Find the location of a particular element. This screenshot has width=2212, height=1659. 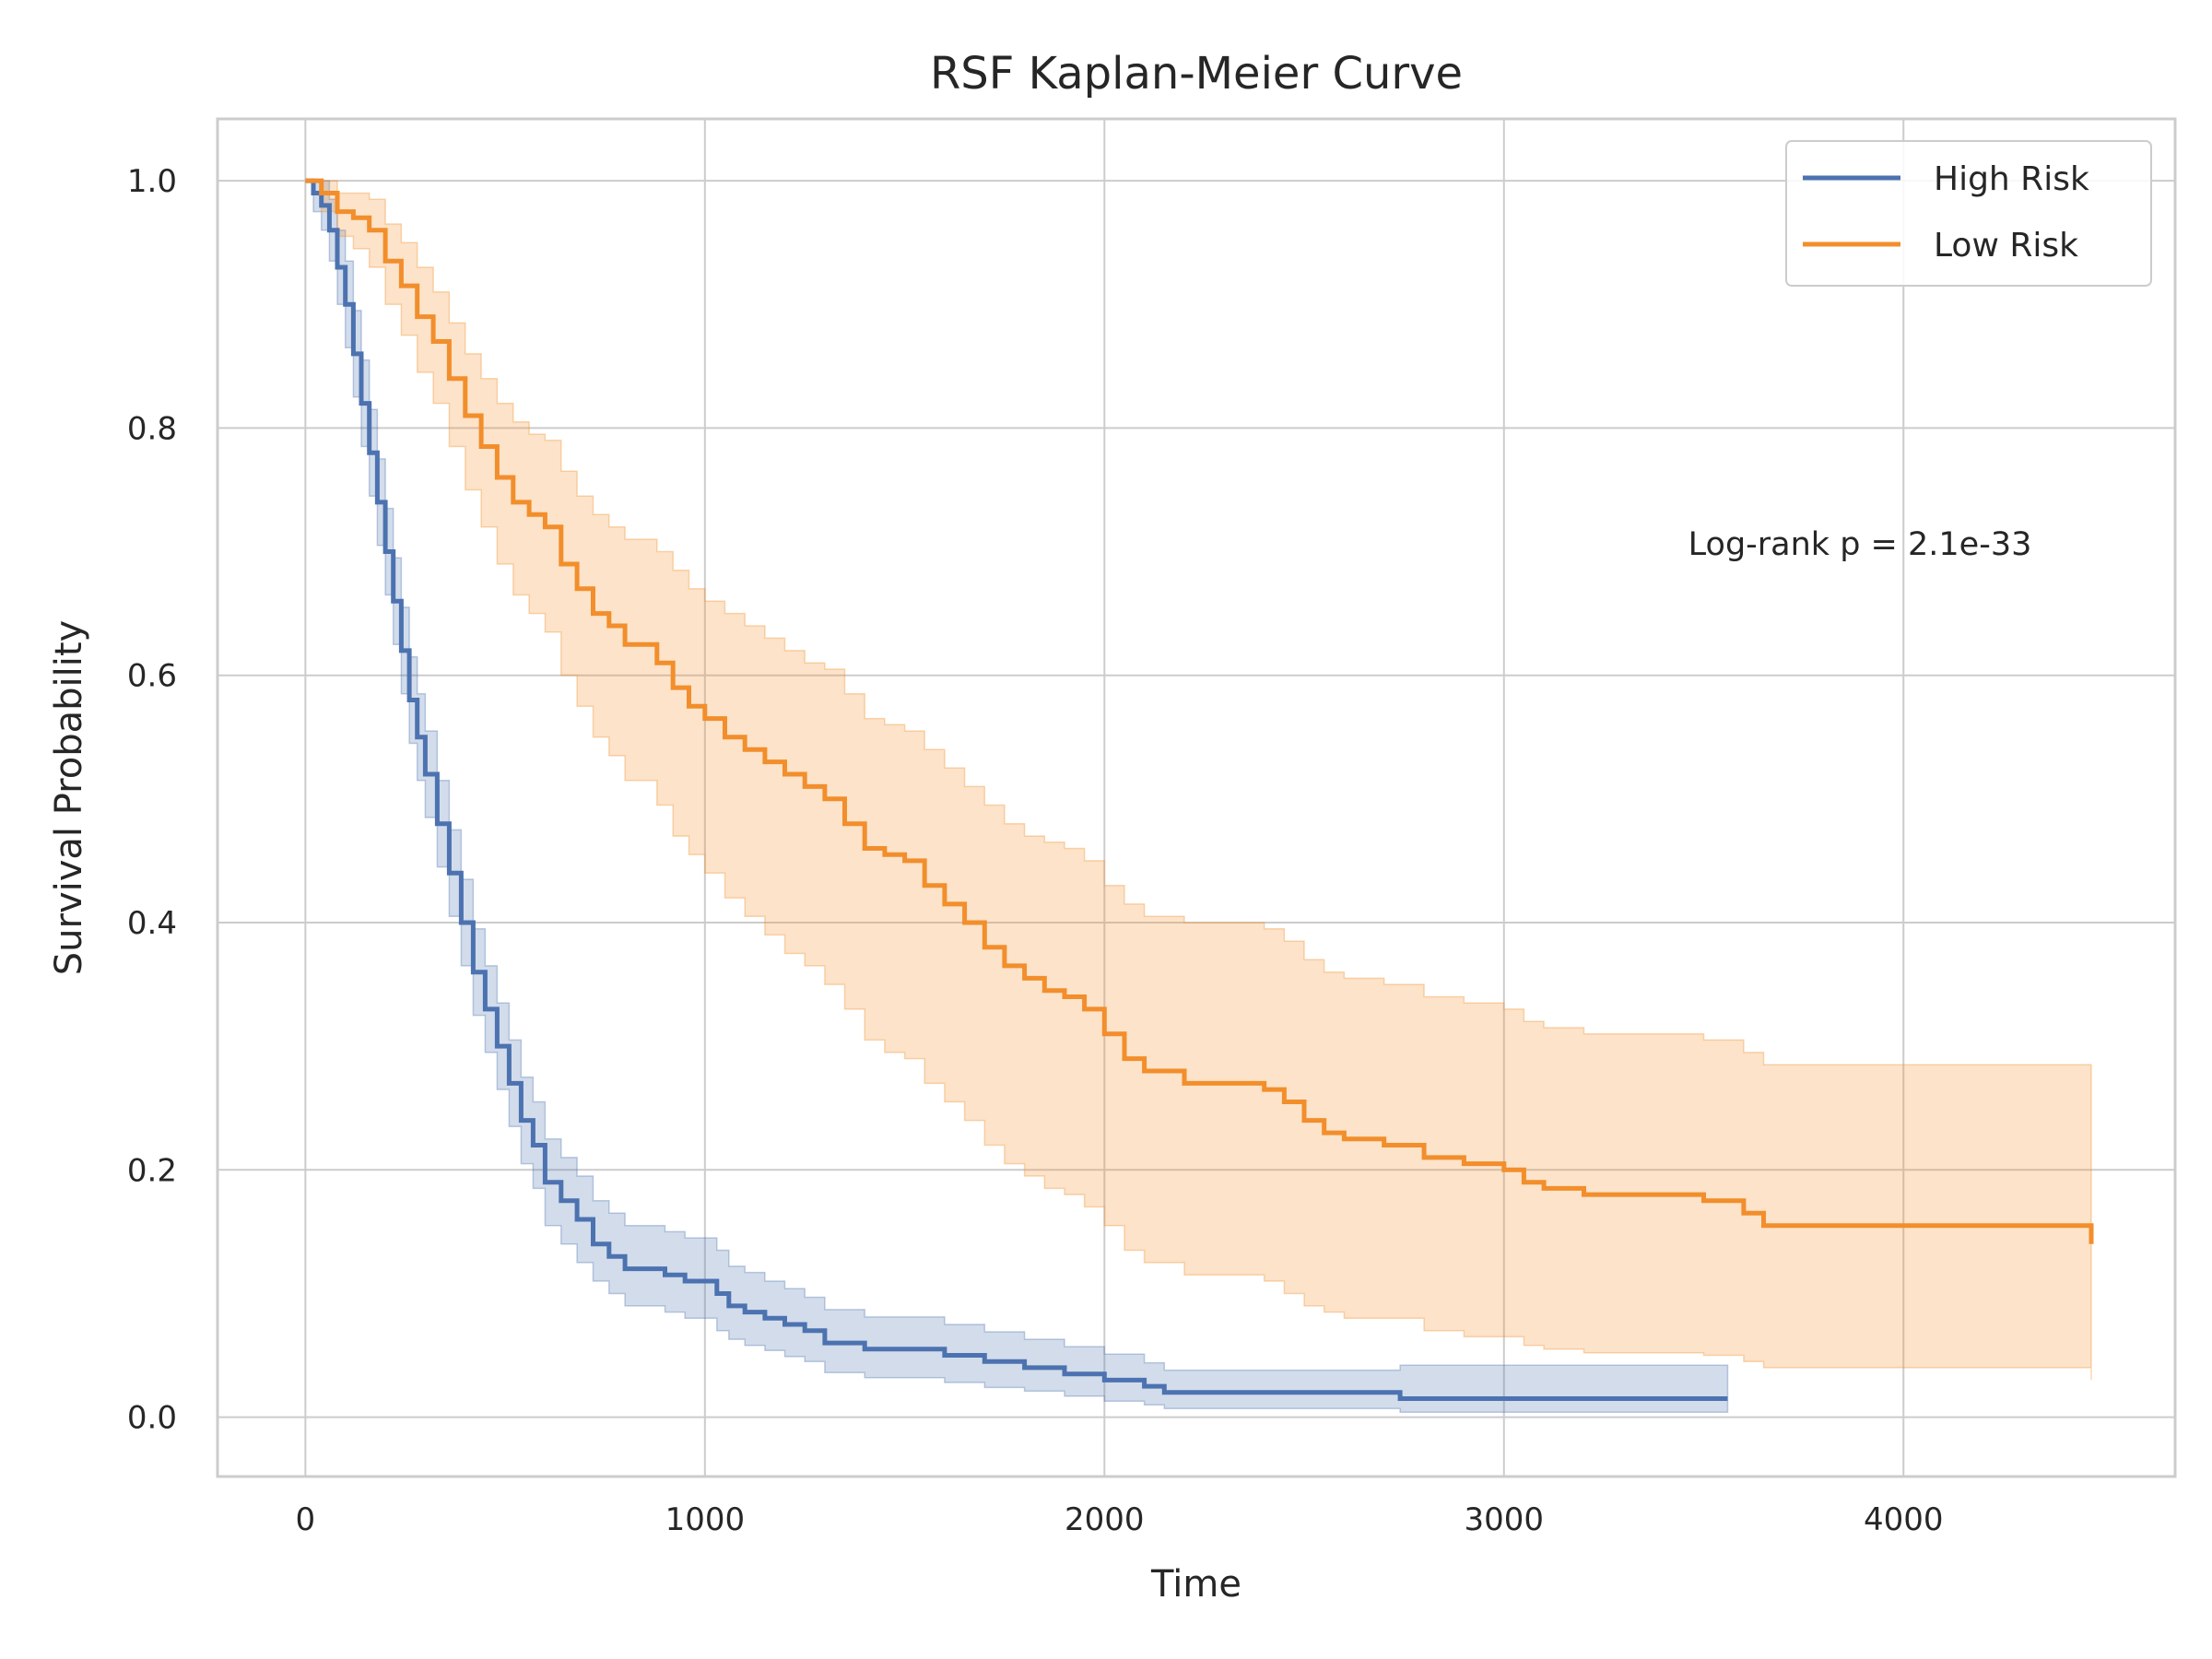

y-tick-label: 0.6 is located at coordinates (152, 676).